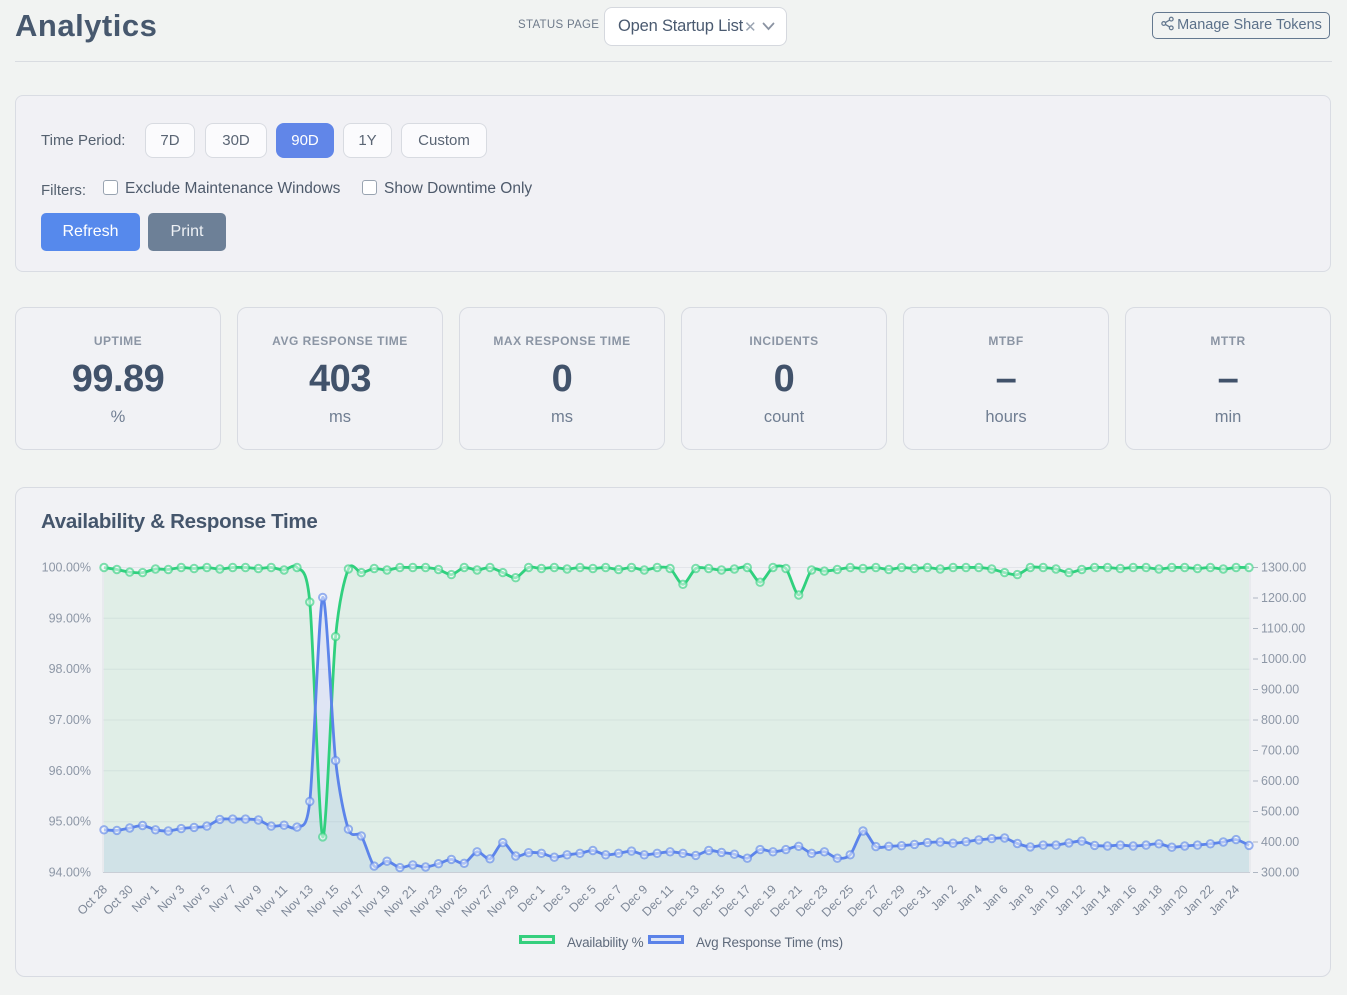 The image size is (1347, 995). Describe the element at coordinates (70, 618) in the screenshot. I see `svg-text: 99.00%` at that location.